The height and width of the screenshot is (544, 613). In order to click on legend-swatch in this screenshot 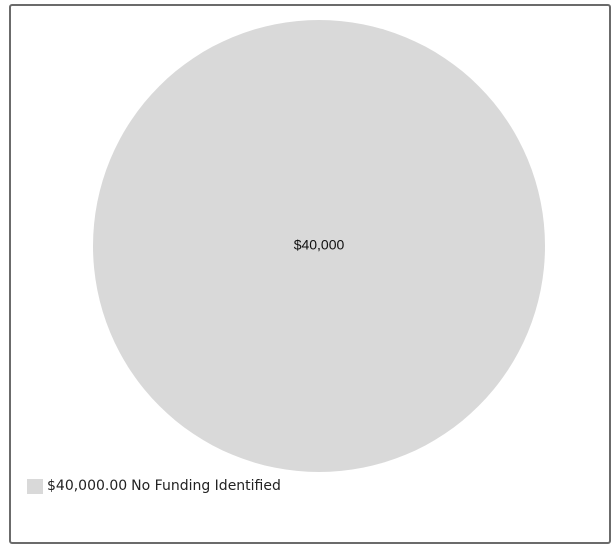, I will do `click(35, 486)`.